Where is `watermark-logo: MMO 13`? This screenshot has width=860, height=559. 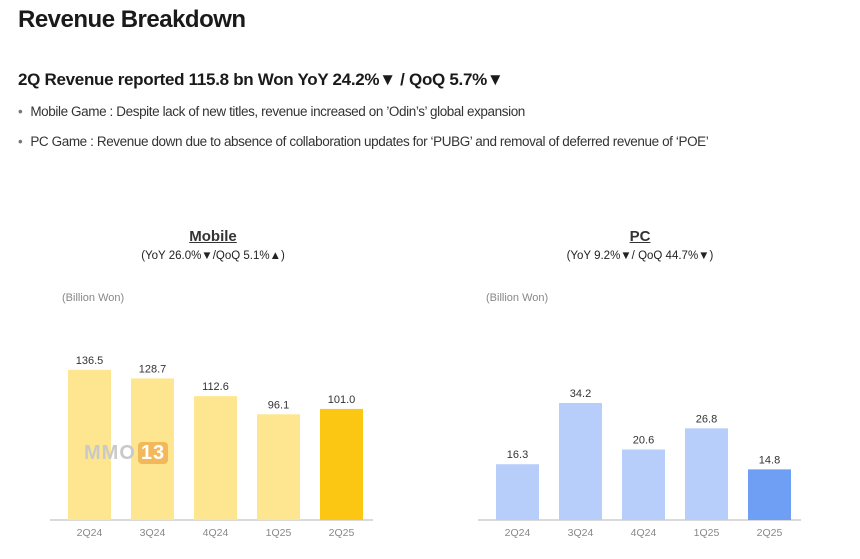 watermark-logo: MMO 13 is located at coordinates (126, 453).